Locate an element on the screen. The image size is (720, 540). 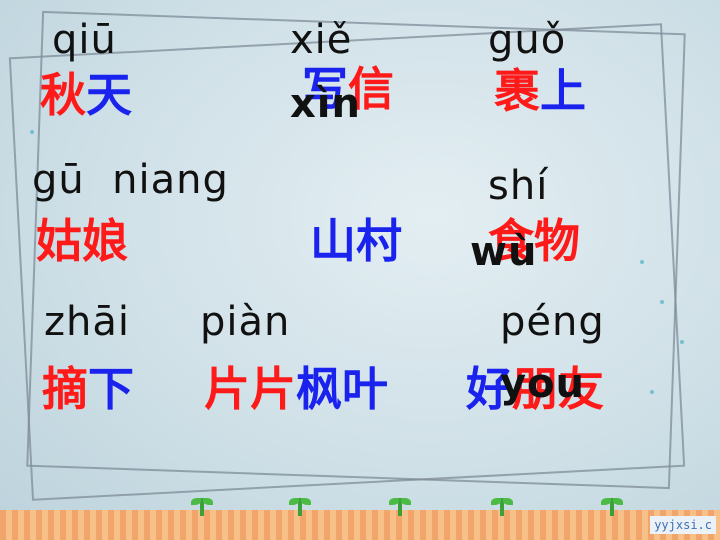
char: 下 is located at coordinates (111, 389).